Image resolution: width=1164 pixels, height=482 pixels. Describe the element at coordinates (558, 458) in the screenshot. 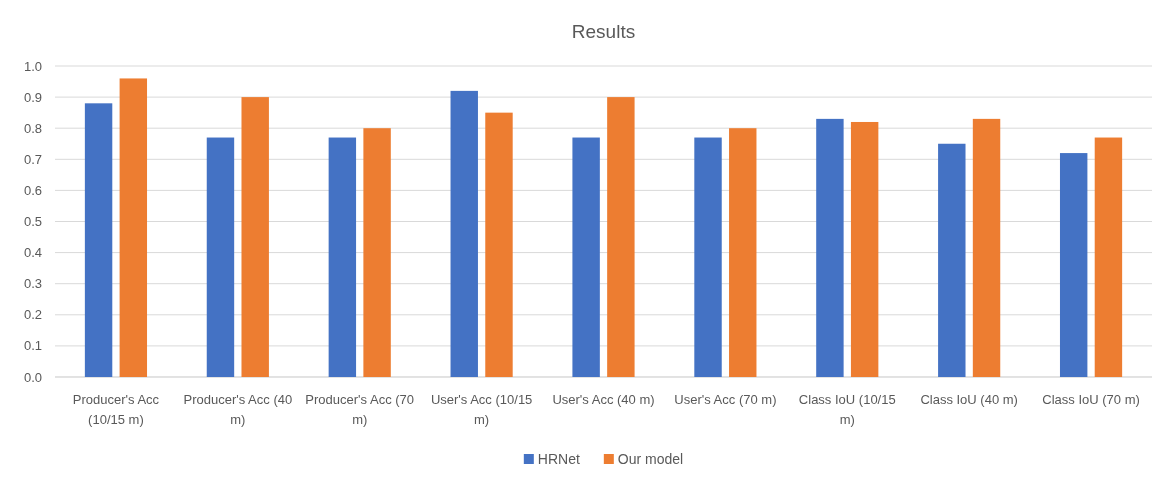

I see `legend-label: HRNet` at that location.